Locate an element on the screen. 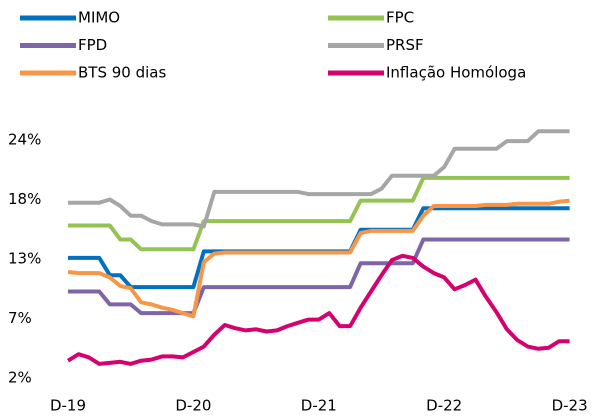 The width and height of the screenshot is (609, 419). legend-label: MIMO is located at coordinates (99, 18).